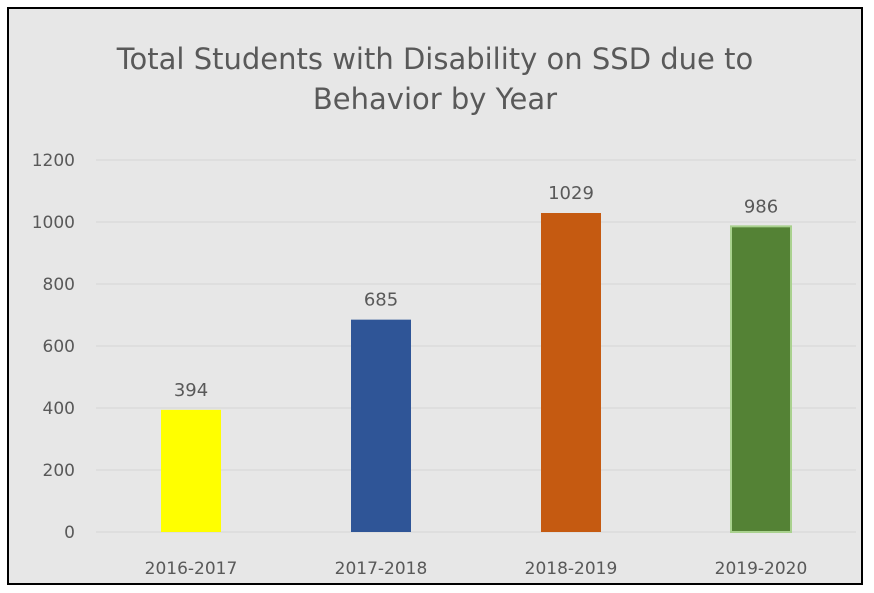  What do you see at coordinates (191, 470) in the screenshot?
I see `bar-2016-2017` at bounding box center [191, 470].